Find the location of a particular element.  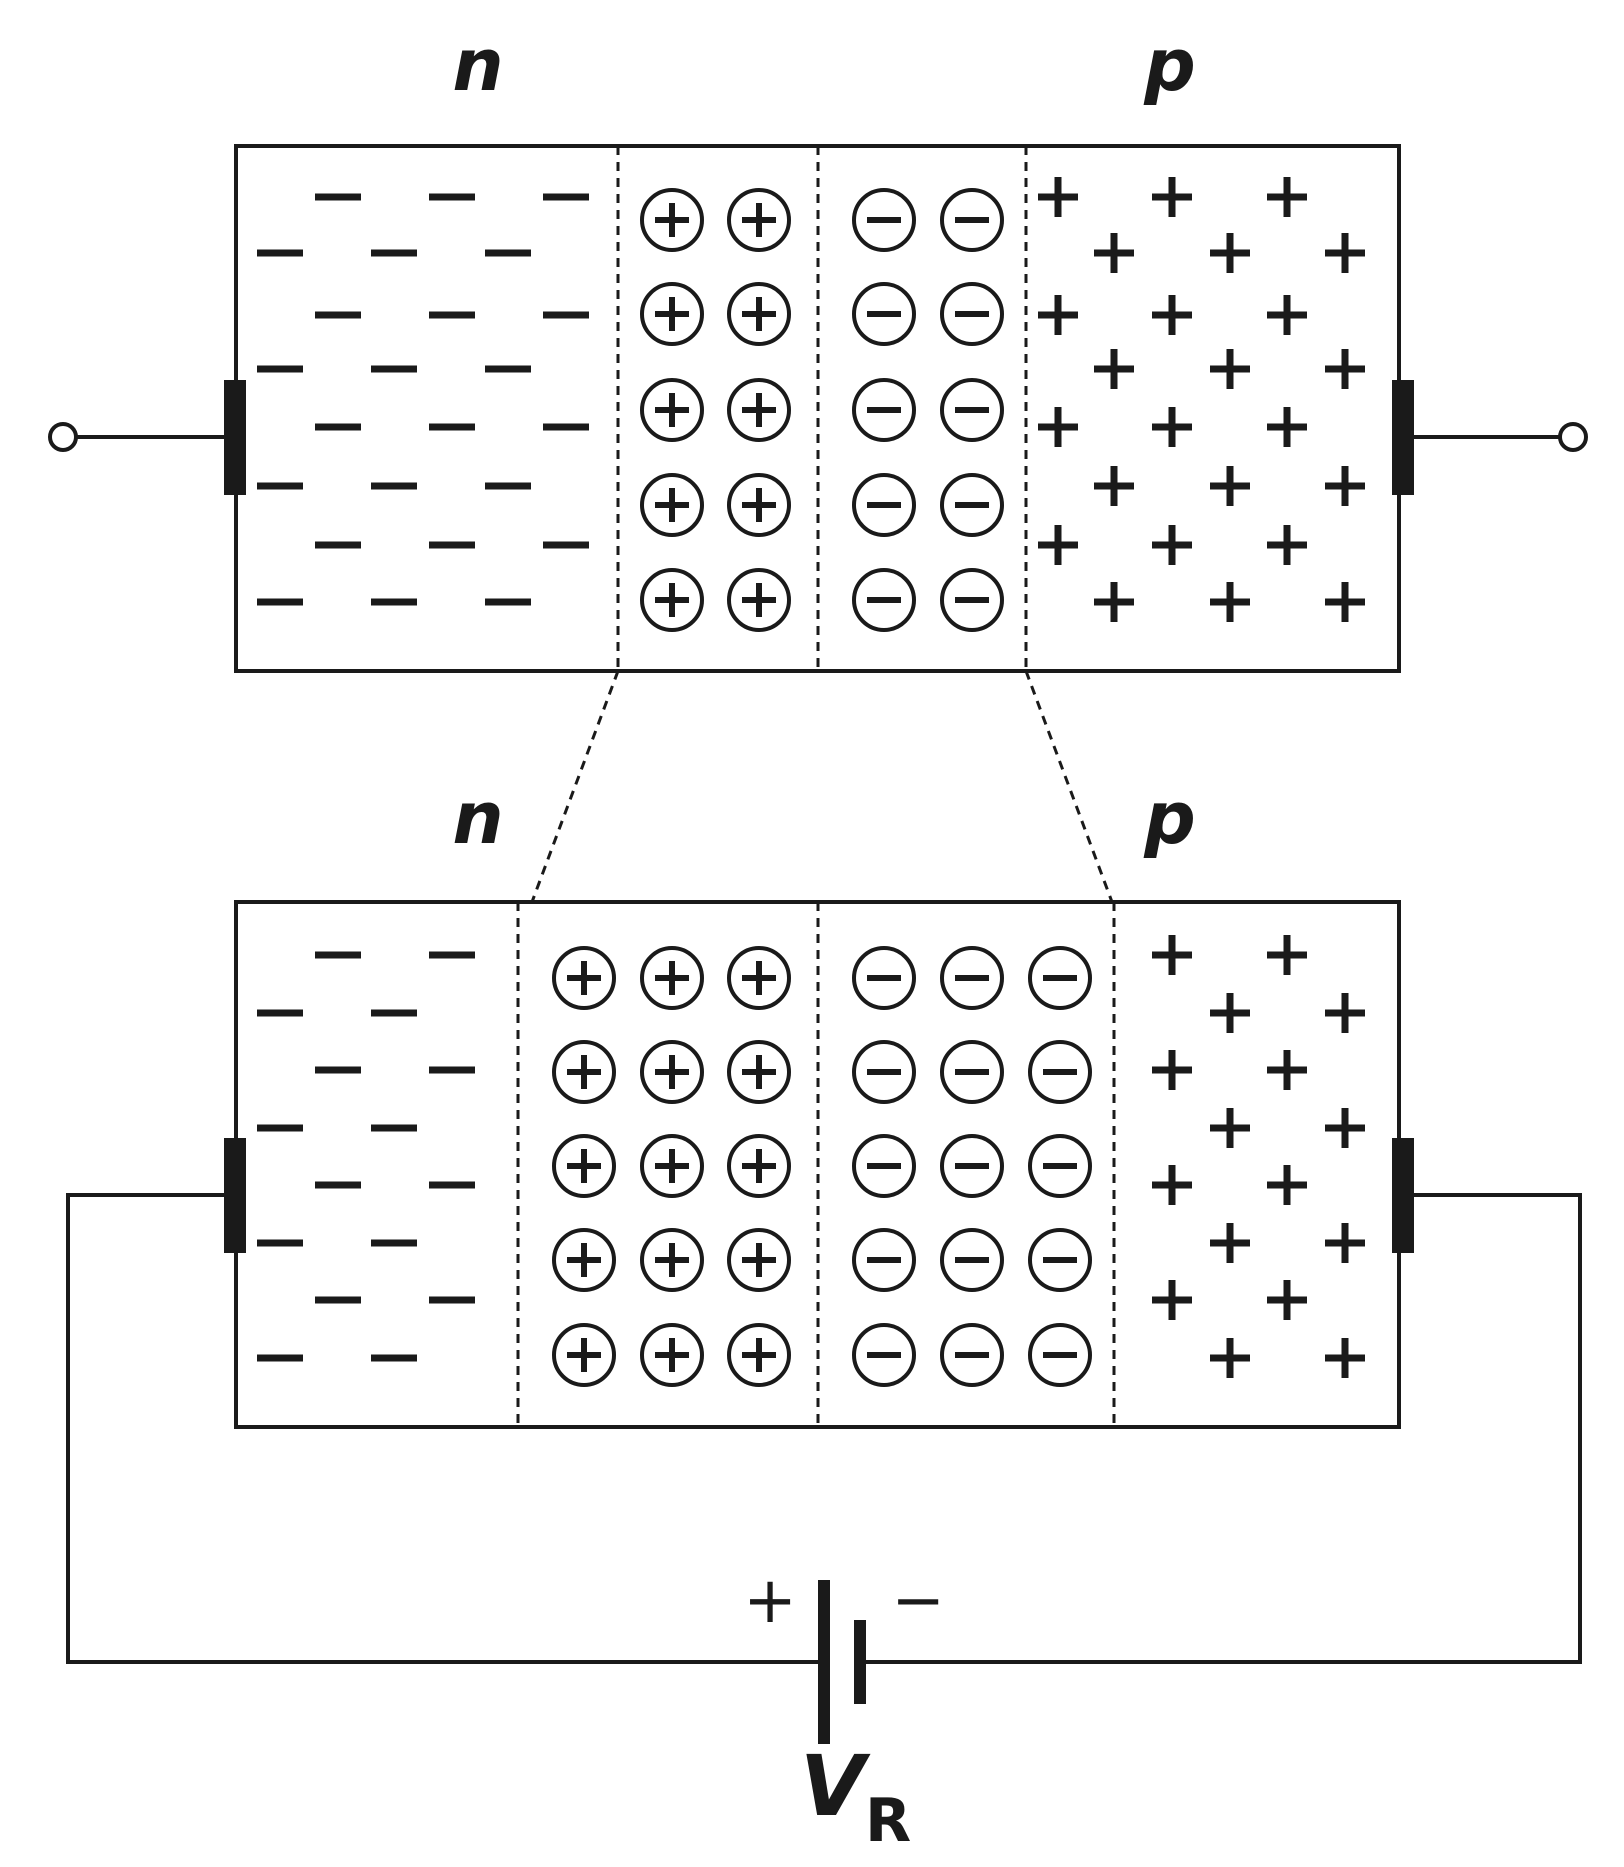

bottom-left-contact is located at coordinates (235, 1195).